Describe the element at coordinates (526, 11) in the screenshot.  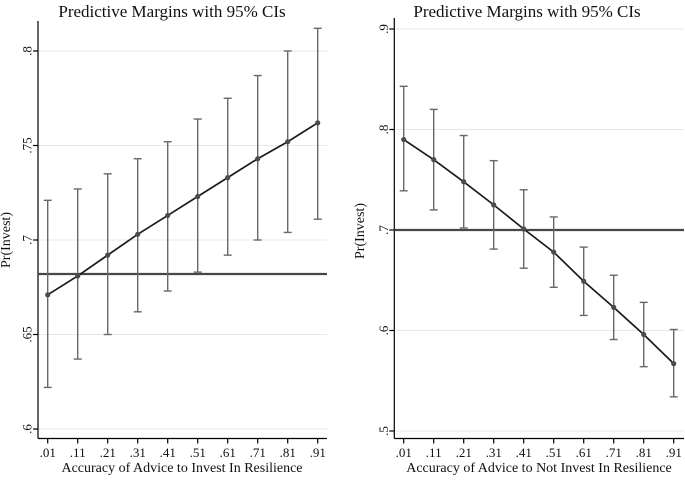
I see `right-chart-title: Predictive Margins with 95% CIs` at that location.